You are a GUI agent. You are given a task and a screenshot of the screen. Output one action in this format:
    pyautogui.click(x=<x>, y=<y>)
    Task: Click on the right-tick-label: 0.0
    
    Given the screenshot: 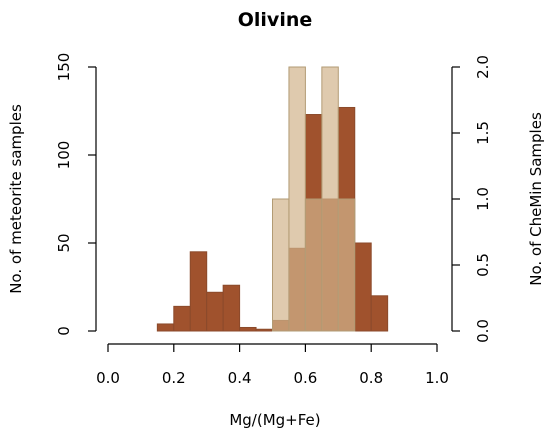 What is the action you would take?
    pyautogui.click(x=483, y=331)
    